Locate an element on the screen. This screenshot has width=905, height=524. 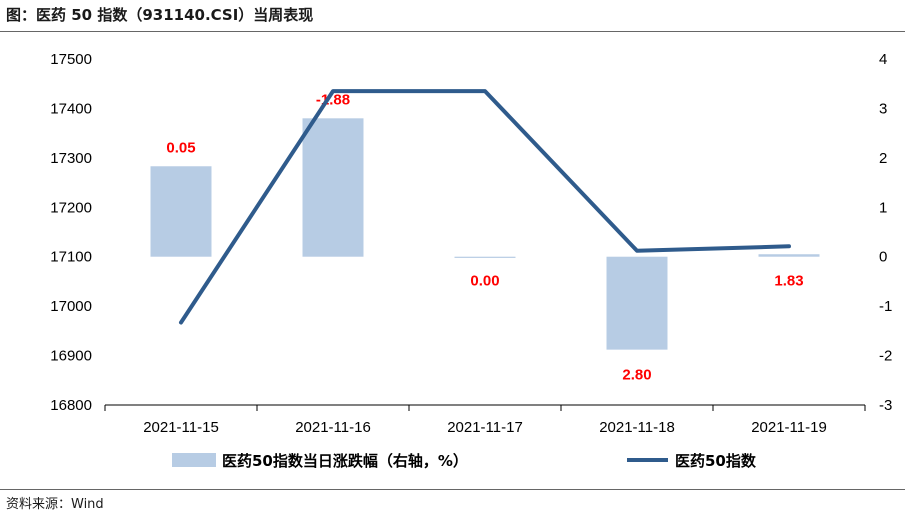
left-axis-tick-label: 17000 is located at coordinates (71, 306).